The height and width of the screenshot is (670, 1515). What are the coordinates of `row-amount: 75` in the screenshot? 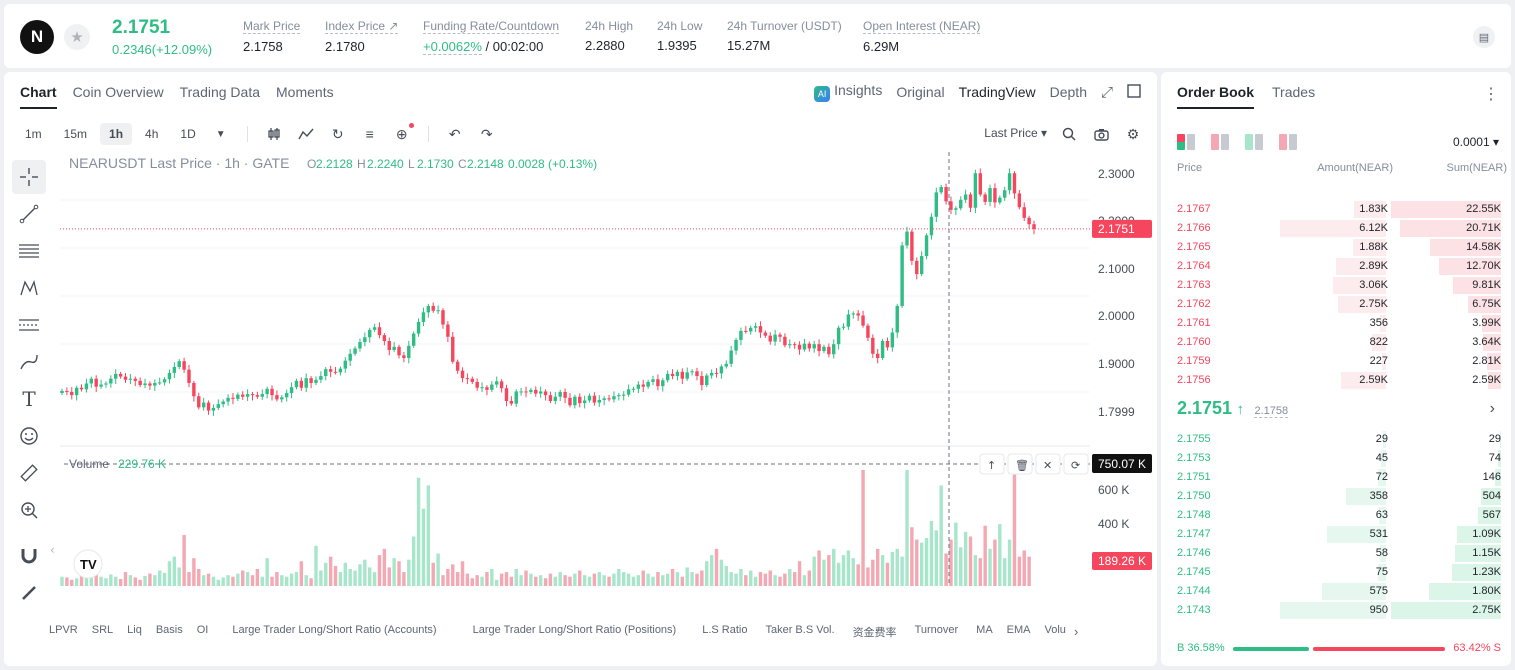 It's located at (1381, 572).